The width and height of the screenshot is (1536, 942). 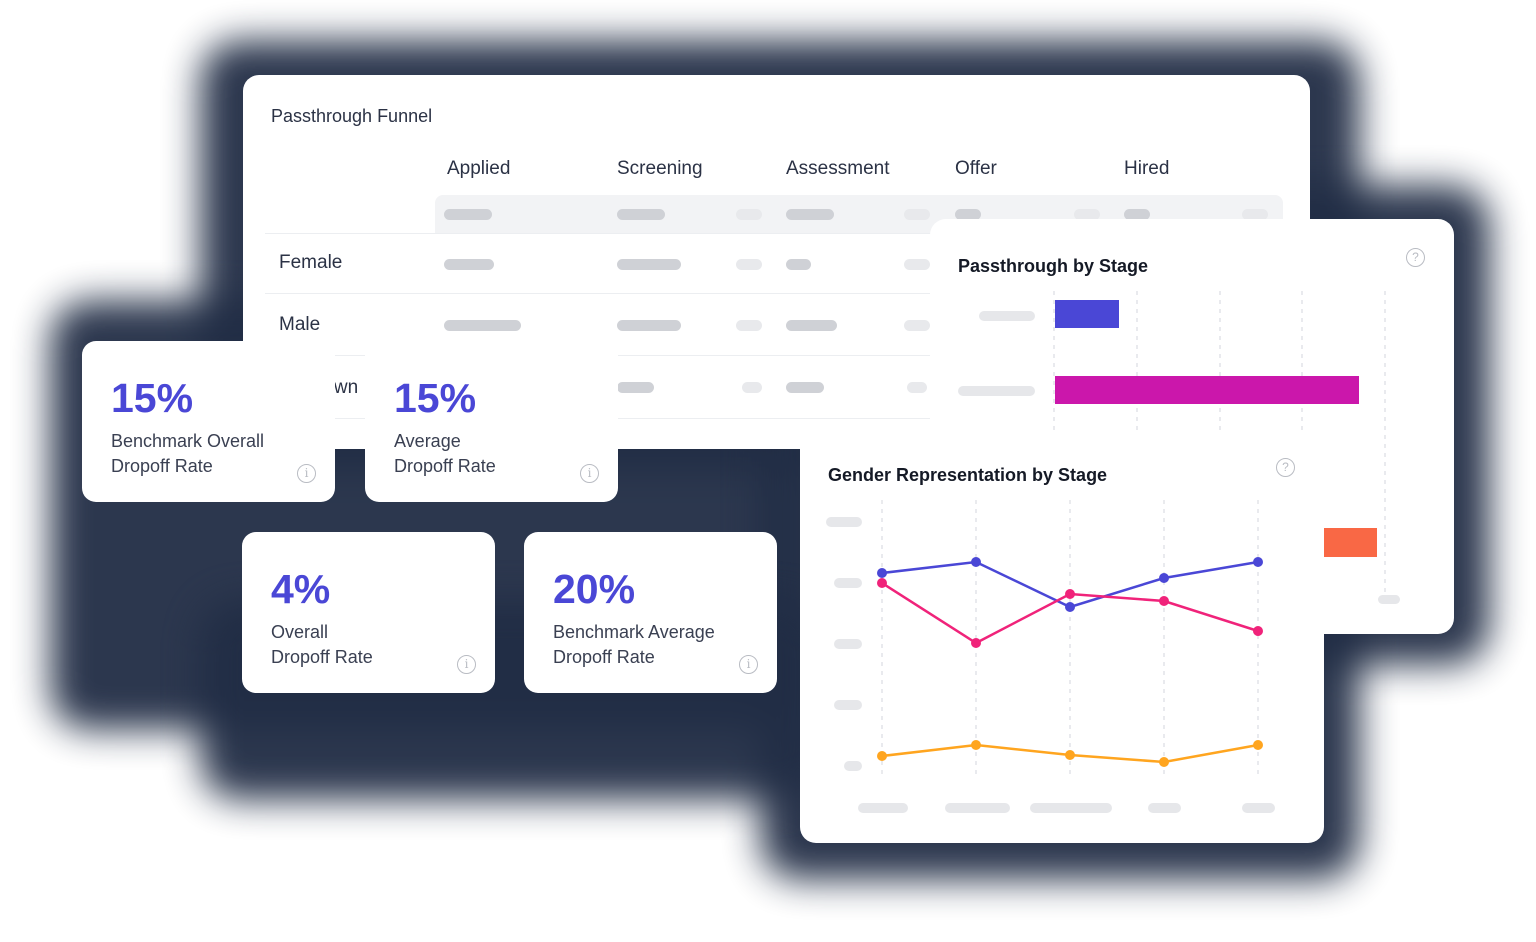 I want to click on stat-label: Overall Dropoff Rate, so click(x=322, y=644).